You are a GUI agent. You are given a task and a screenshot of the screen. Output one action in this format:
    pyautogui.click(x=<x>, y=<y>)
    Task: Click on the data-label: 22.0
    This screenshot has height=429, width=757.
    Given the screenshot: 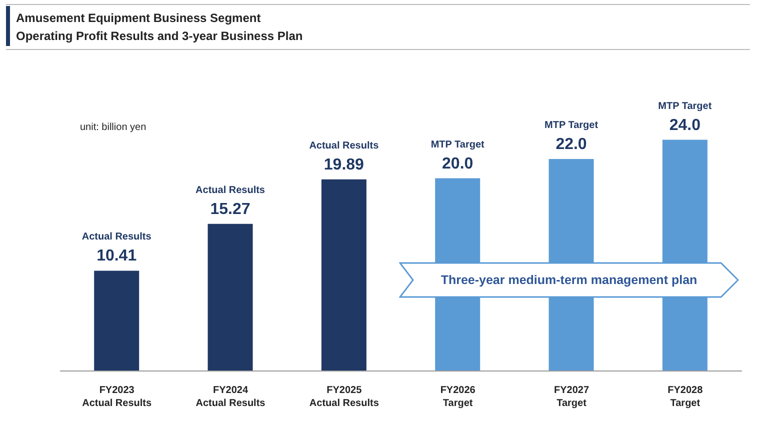 What is the action you would take?
    pyautogui.click(x=571, y=145)
    